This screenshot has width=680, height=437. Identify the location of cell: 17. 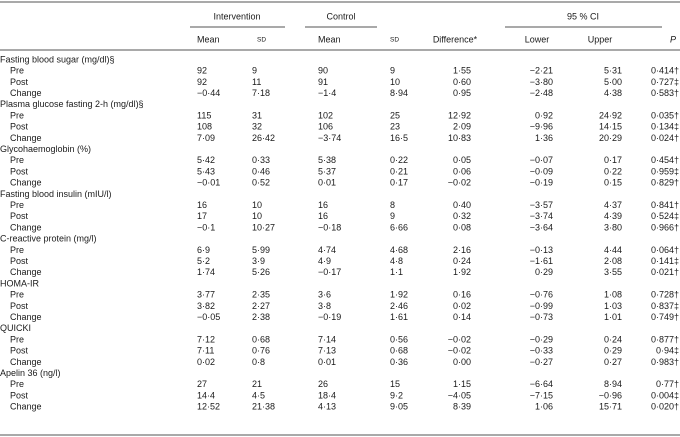
(202, 216).